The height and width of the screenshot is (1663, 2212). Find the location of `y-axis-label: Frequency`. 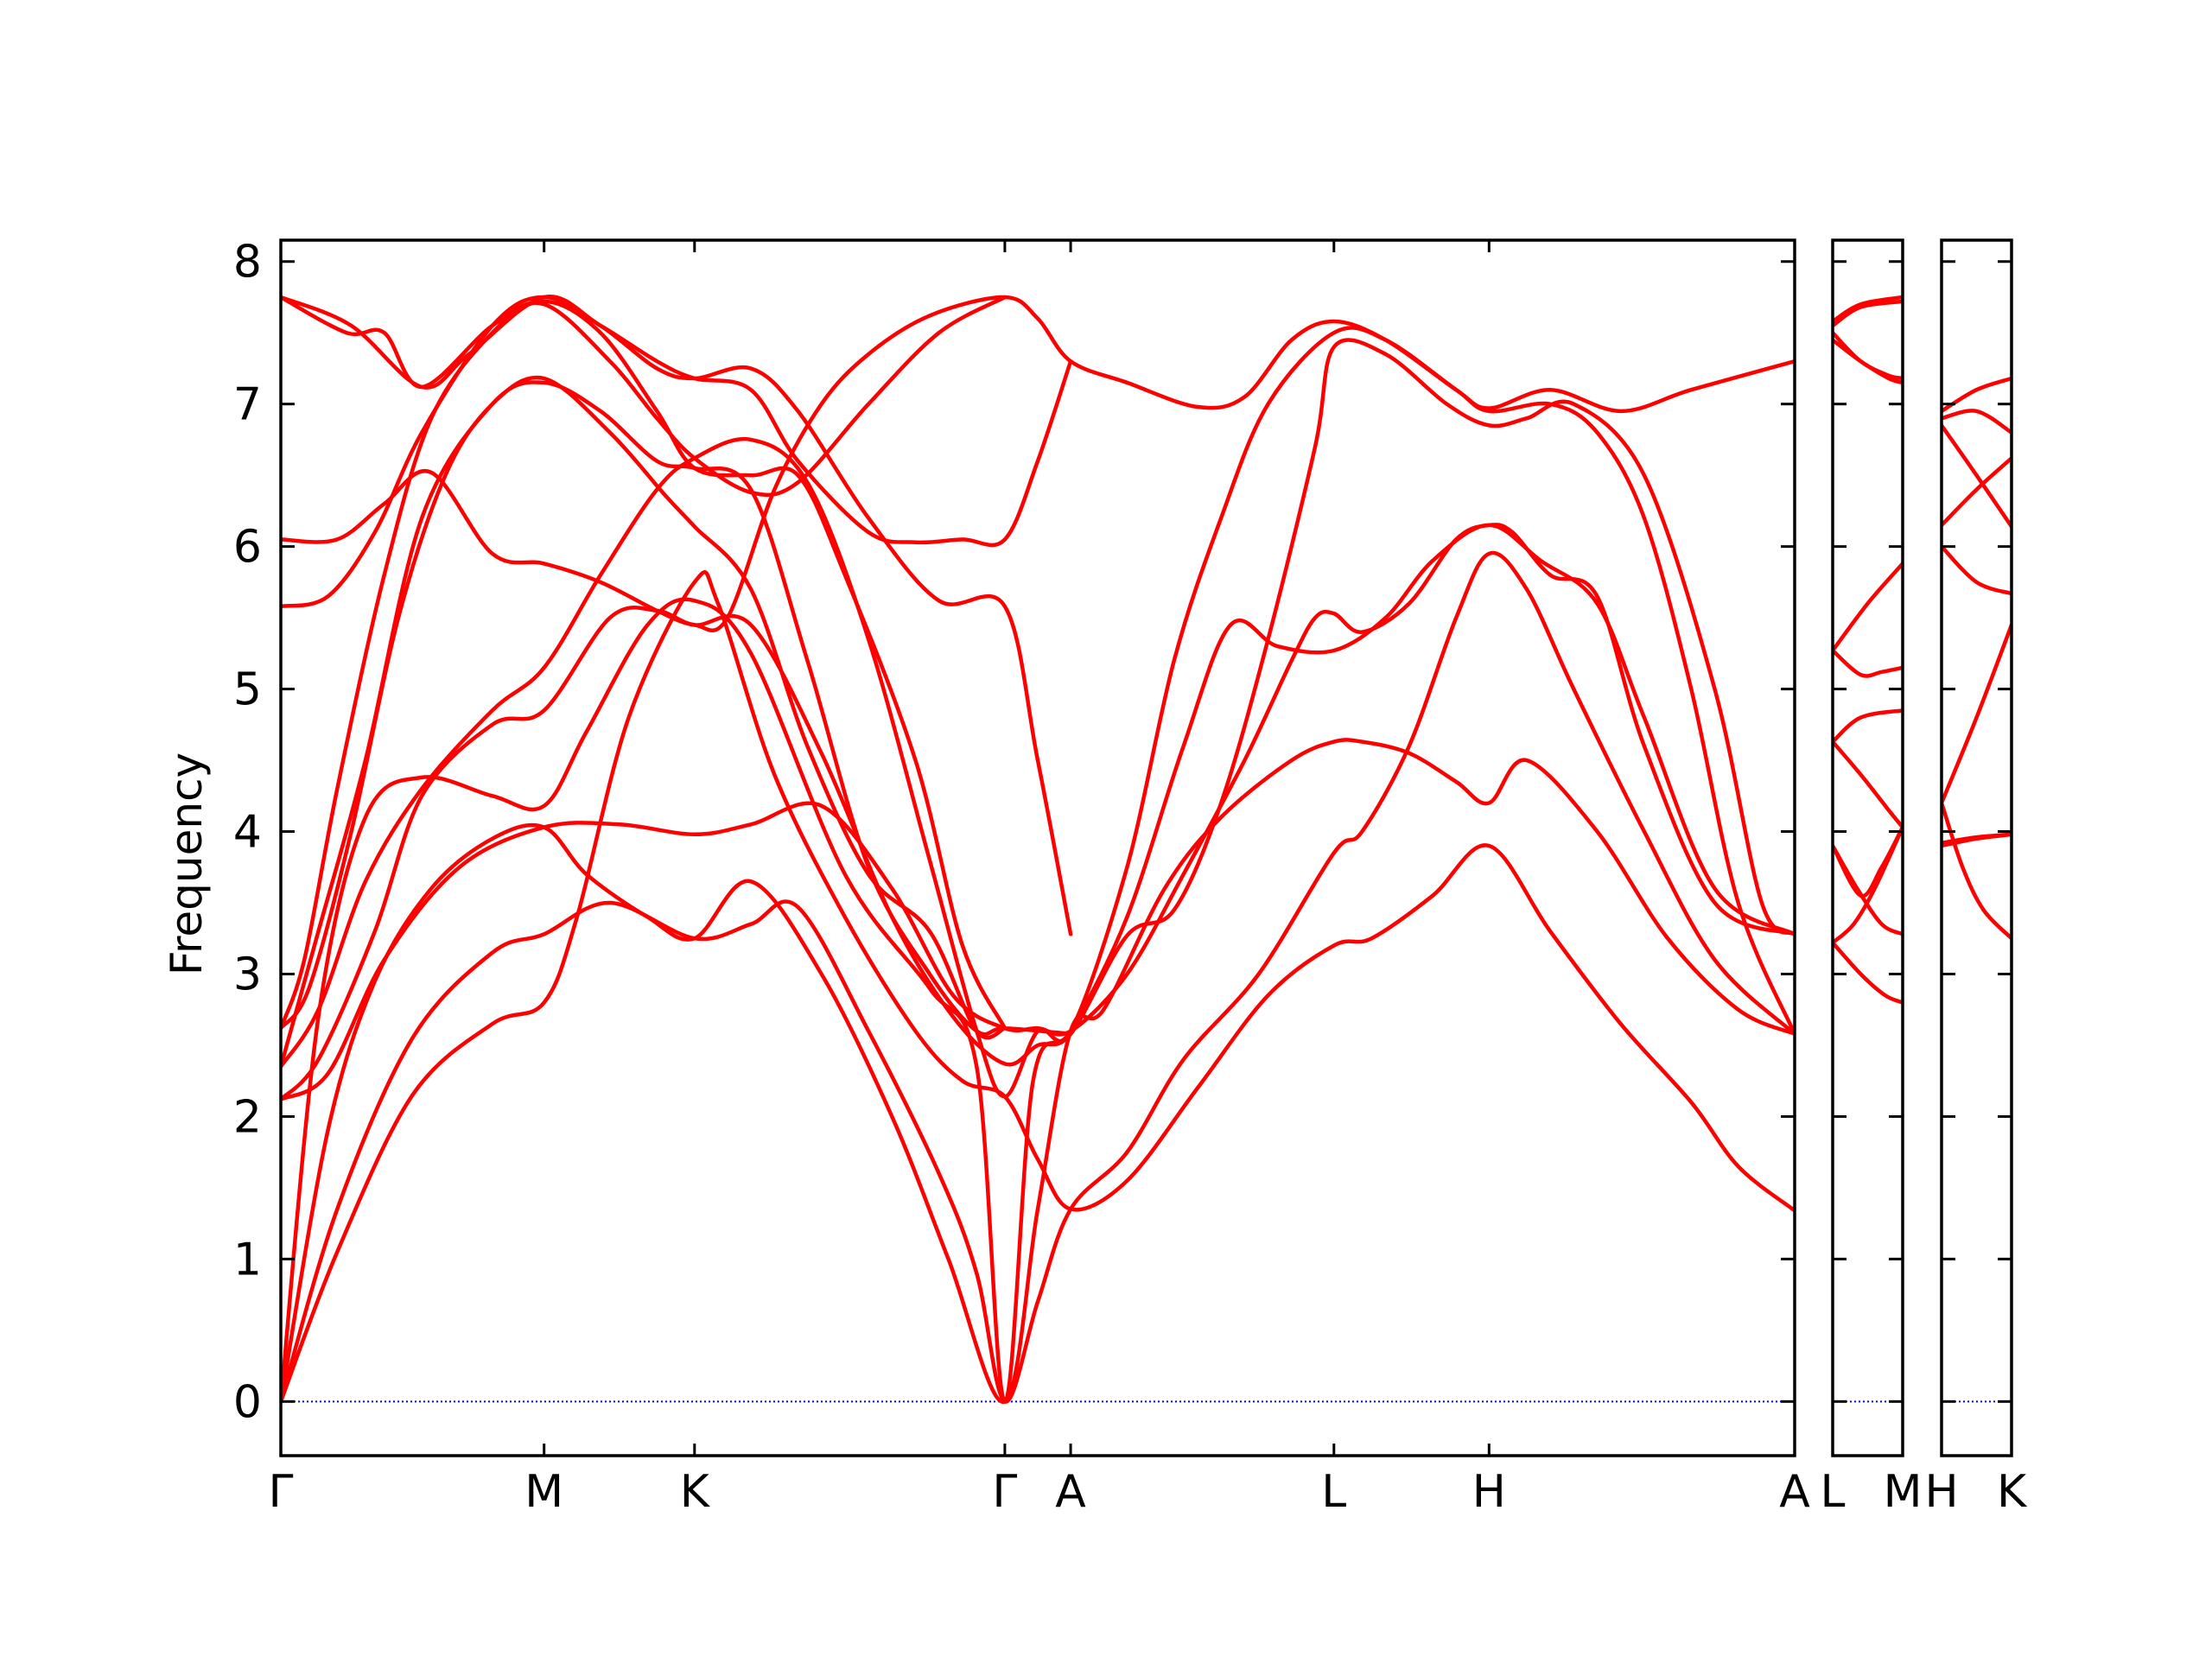

y-axis-label: Frequency is located at coordinates (187, 864).